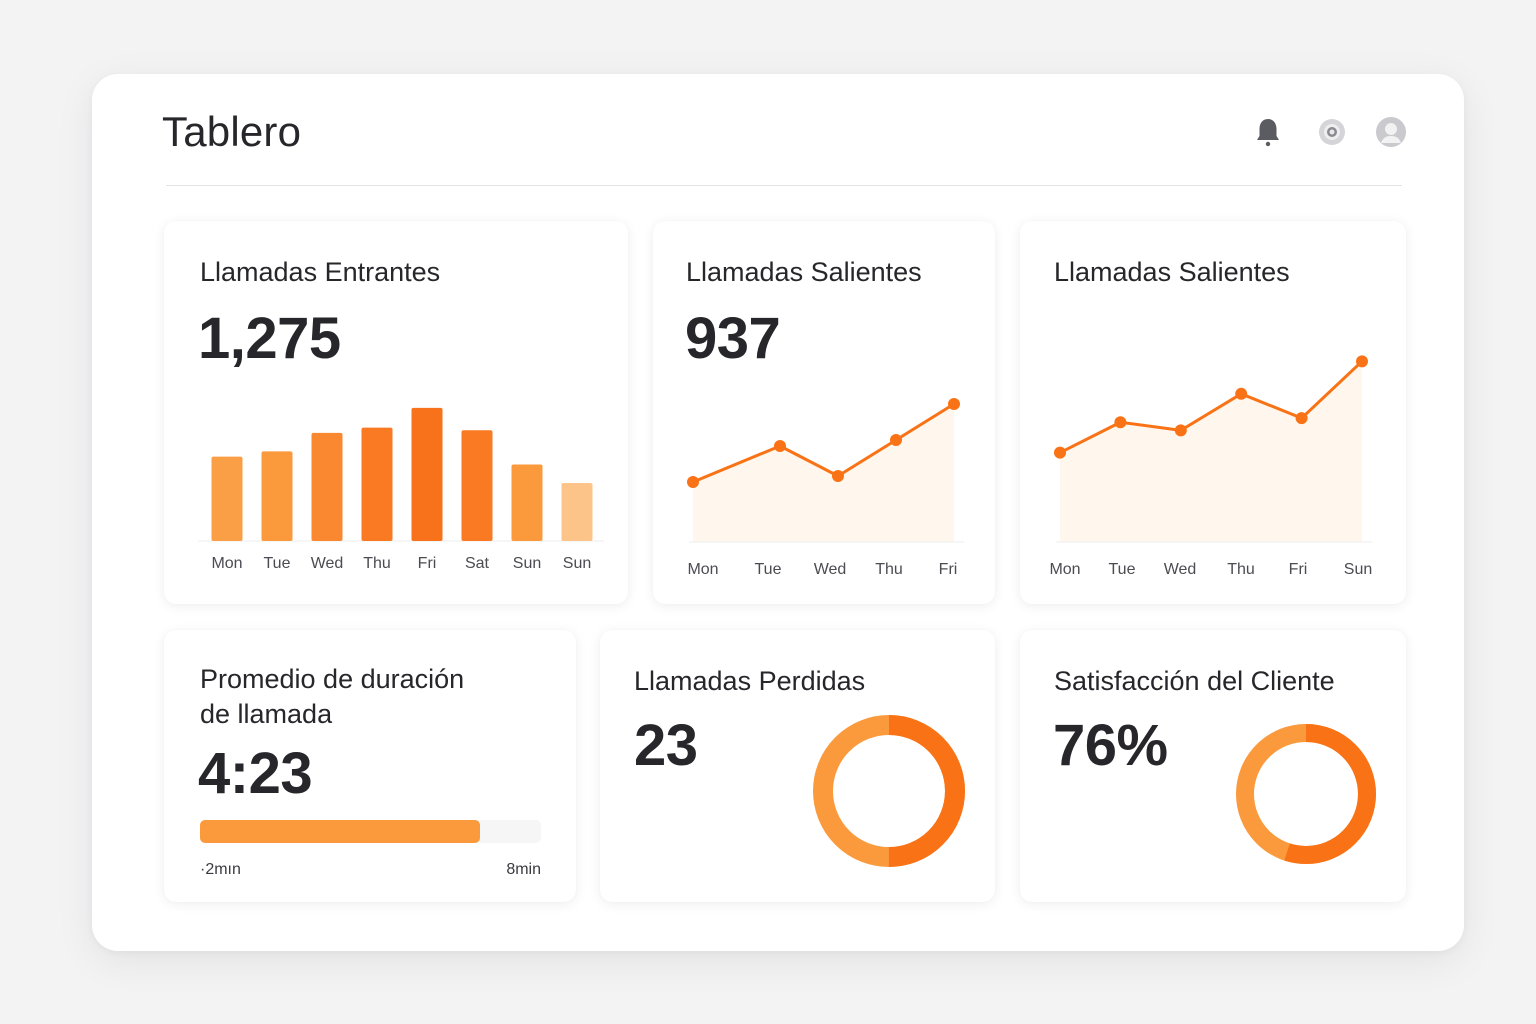 Image resolution: width=1536 pixels, height=1024 pixels. I want to click on incoming-bar-chart: Mon Tue Wed Thu Fri Sat Sun Sun, so click(401, 489).